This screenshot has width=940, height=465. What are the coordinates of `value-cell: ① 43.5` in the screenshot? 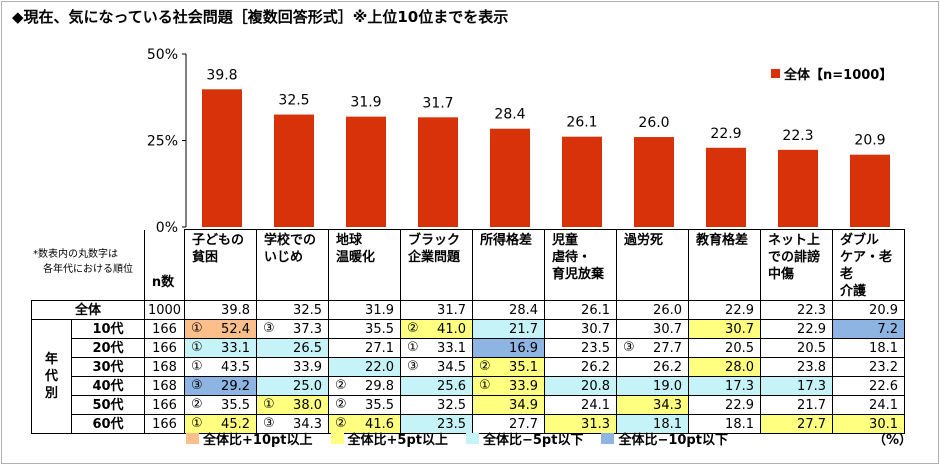 It's located at (220, 367).